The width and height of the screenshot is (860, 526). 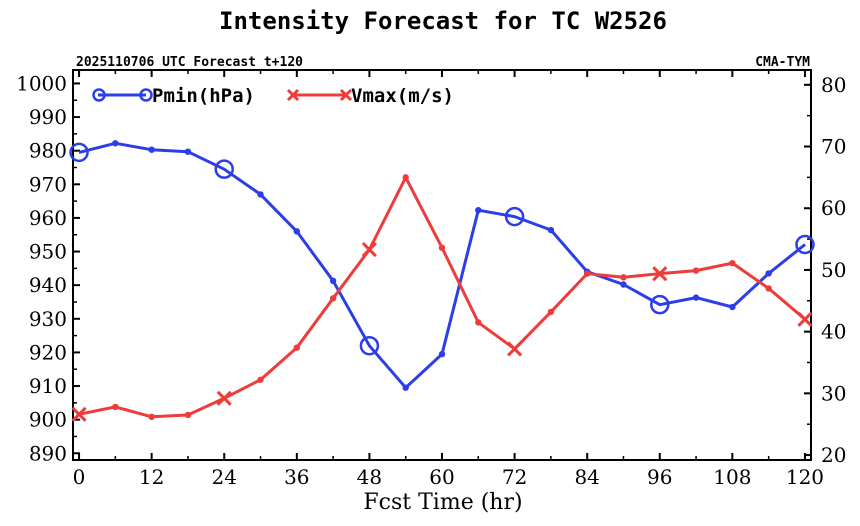 I want to click on x-tick-label: 96, so click(x=659, y=477).